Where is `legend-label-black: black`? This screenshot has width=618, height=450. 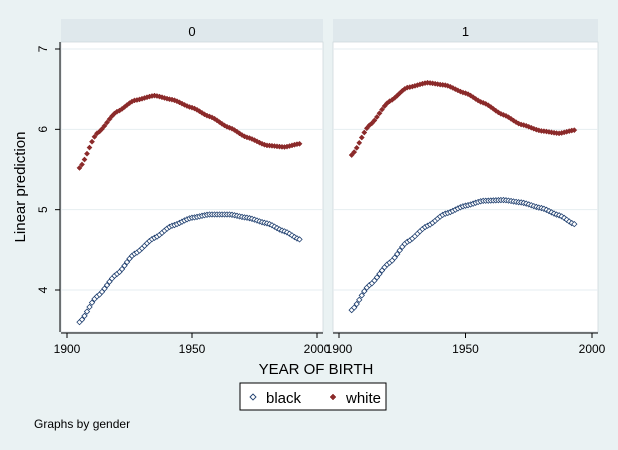
legend-label-black: black is located at coordinates (284, 398).